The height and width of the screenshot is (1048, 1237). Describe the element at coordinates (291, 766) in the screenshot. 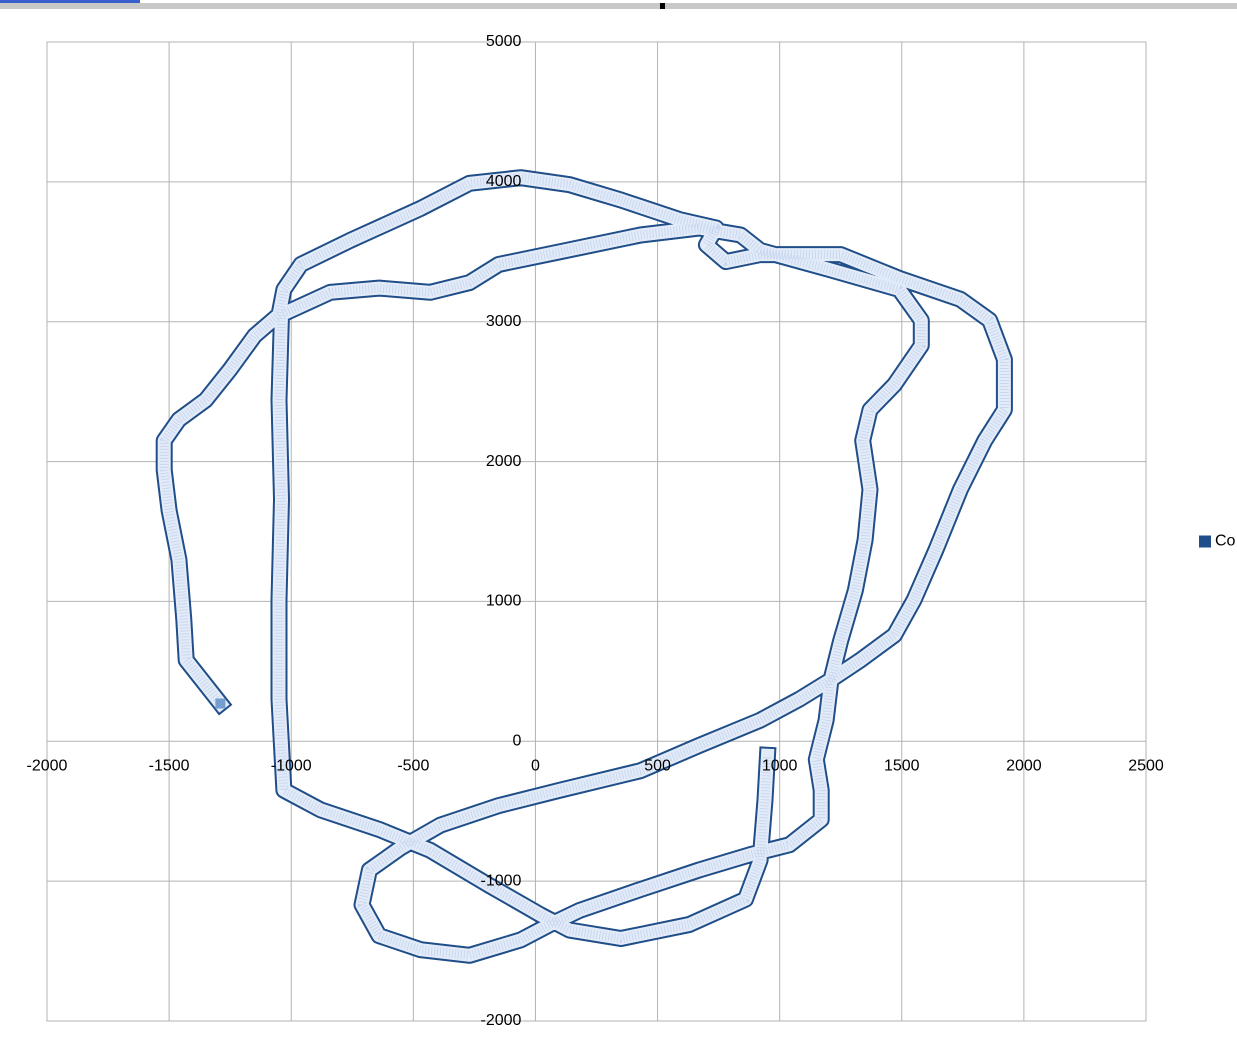

I see `x-tick-label: -1000` at that location.